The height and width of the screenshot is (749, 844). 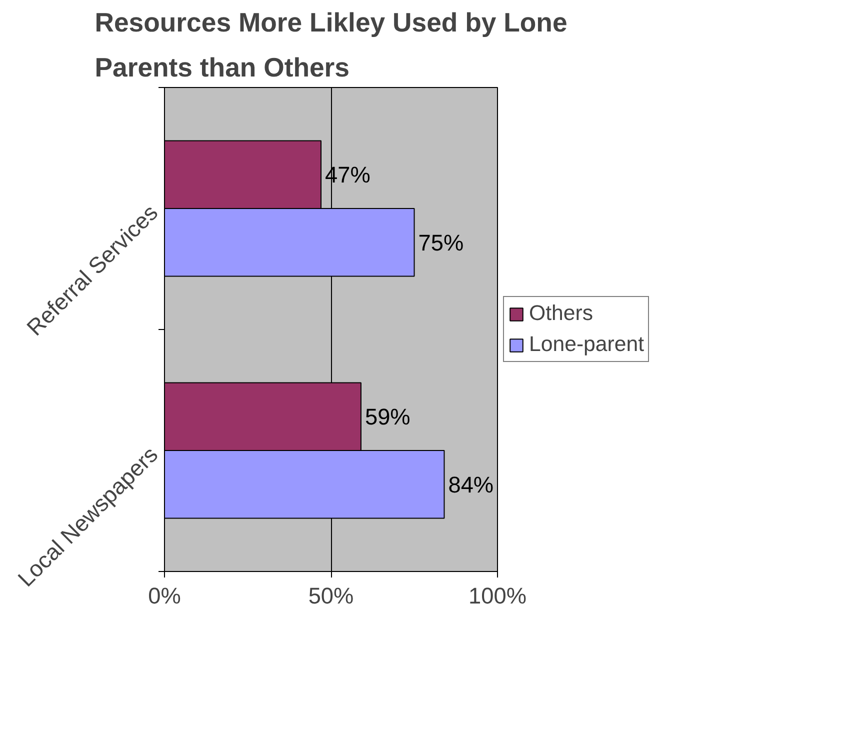 What do you see at coordinates (331, 45) in the screenshot?
I see `chart-title: Resources More Likley Used by Lone Parents than Others` at bounding box center [331, 45].